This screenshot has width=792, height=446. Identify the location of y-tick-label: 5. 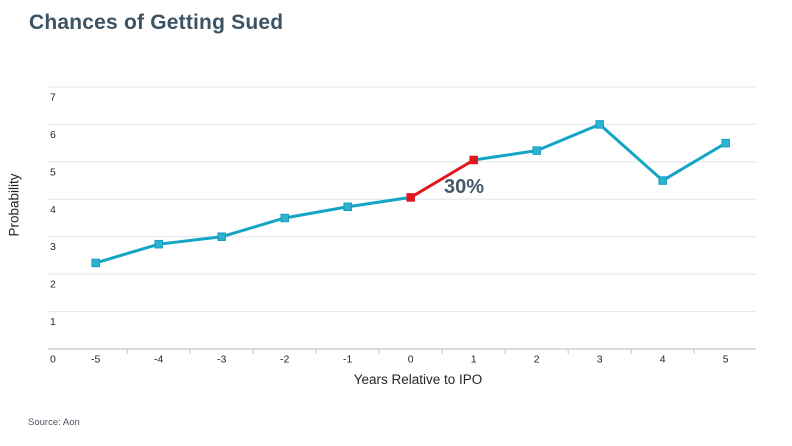
(53, 172).